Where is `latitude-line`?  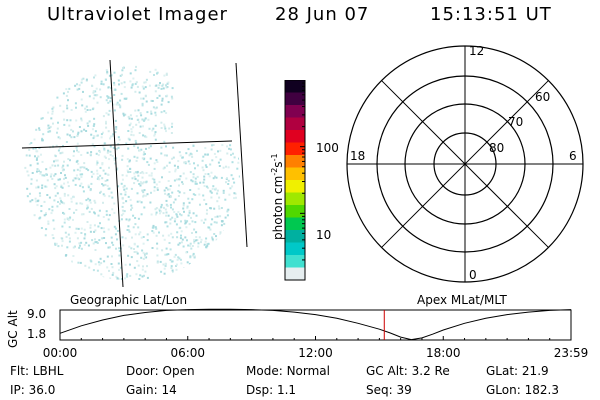 latitude-line is located at coordinates (127, 144).